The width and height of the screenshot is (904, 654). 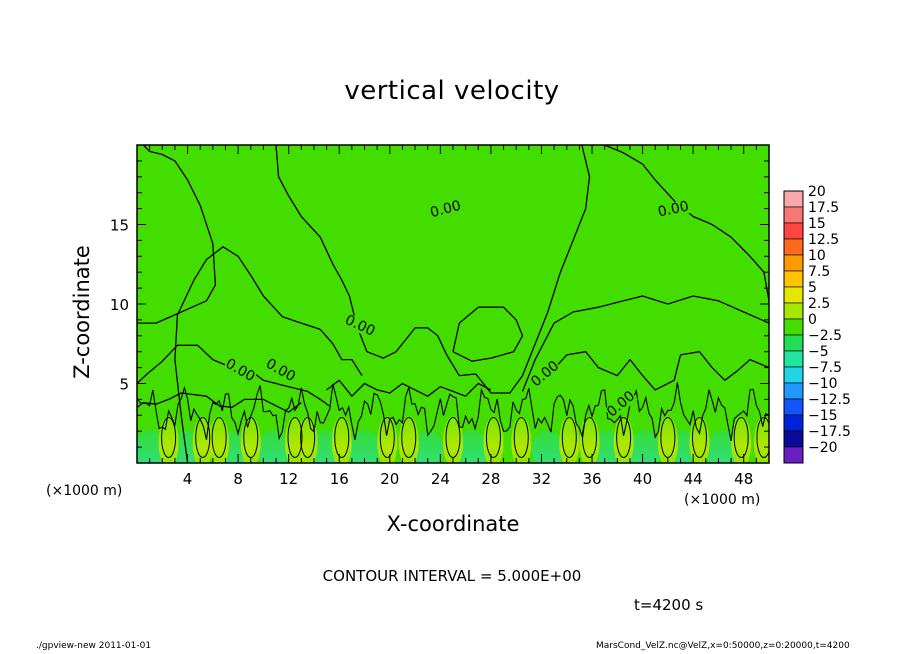 What do you see at coordinates (452, 91) in the screenshot?
I see `chart-title: vertical velocity` at bounding box center [452, 91].